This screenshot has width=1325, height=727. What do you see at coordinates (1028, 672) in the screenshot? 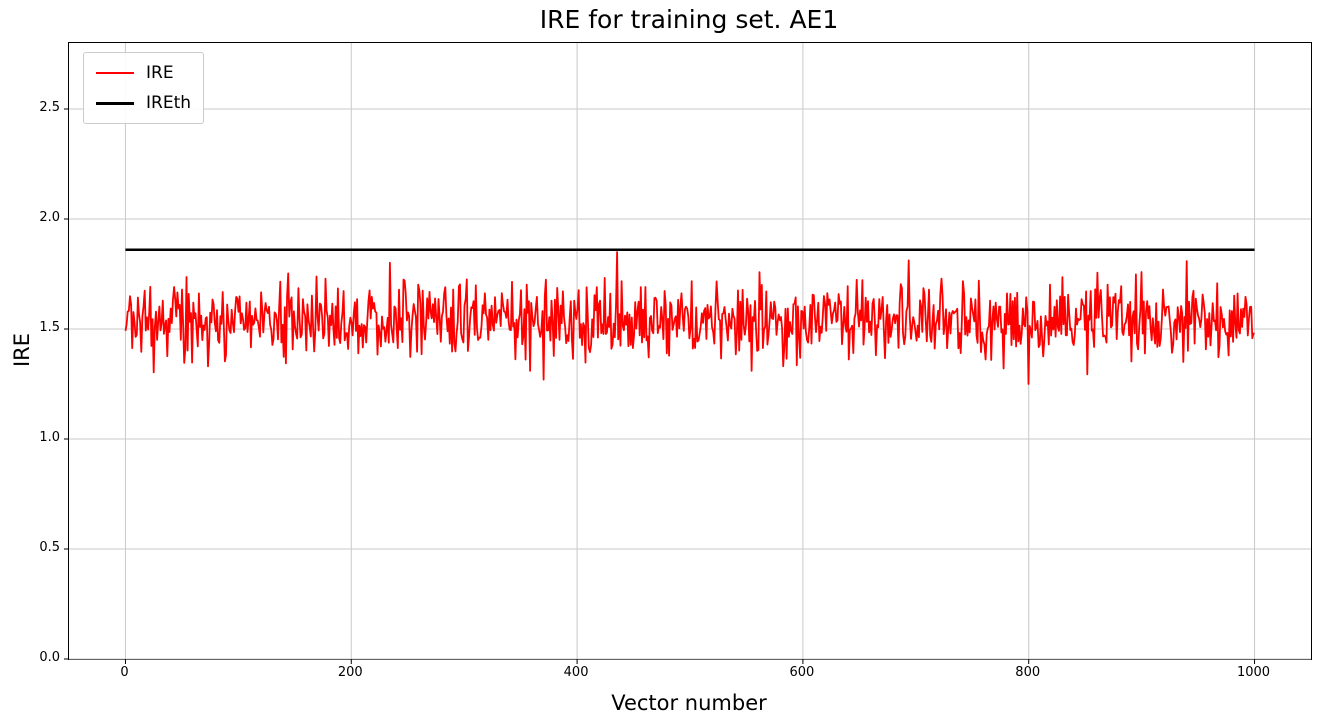
I see `x-tick-label: 800` at bounding box center [1028, 672].